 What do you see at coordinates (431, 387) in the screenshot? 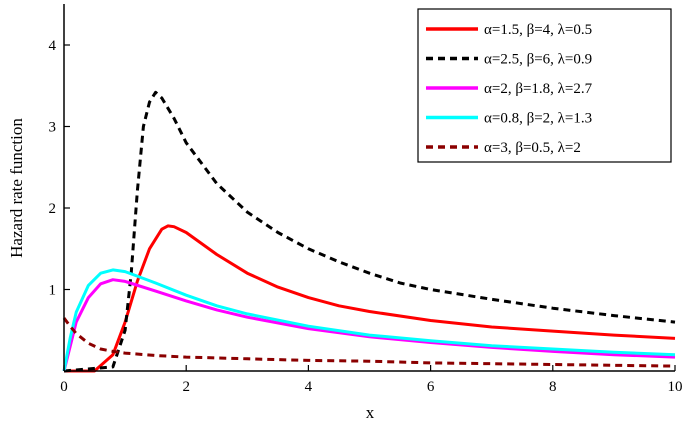
I see `x-tick-label: 6` at bounding box center [431, 387].